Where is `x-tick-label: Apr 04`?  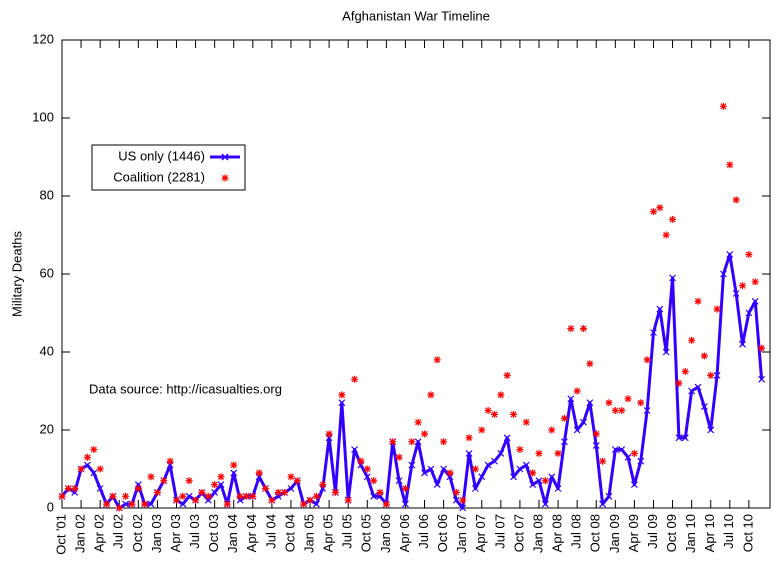 x-tick-label: Apr 04 is located at coordinates (251, 533).